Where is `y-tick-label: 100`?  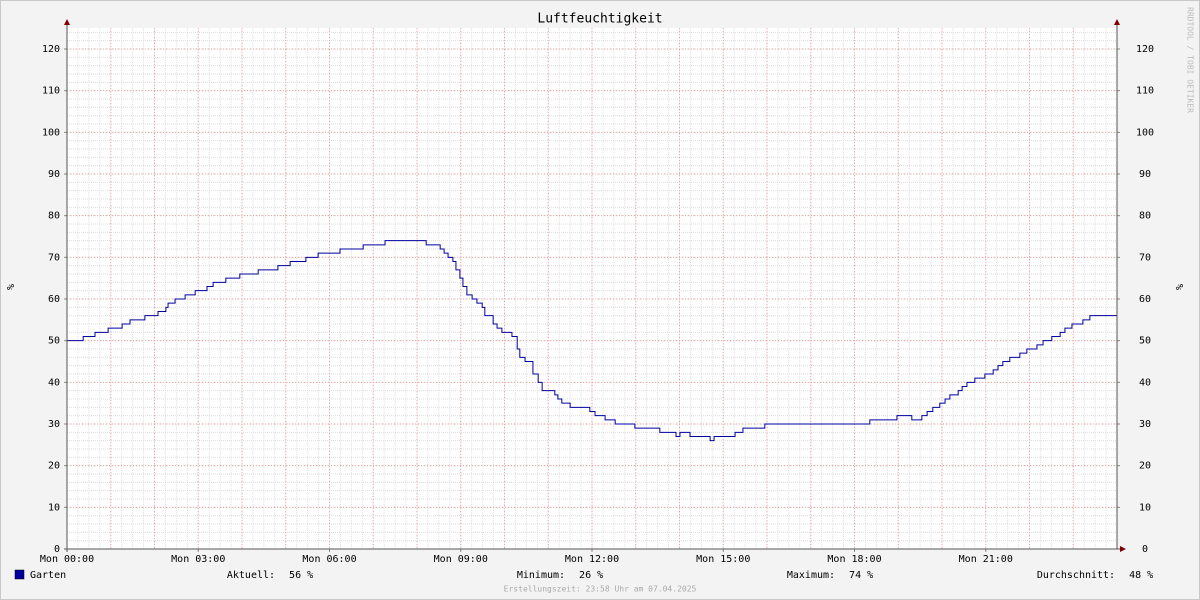
y-tick-label: 100 is located at coordinates (51, 132).